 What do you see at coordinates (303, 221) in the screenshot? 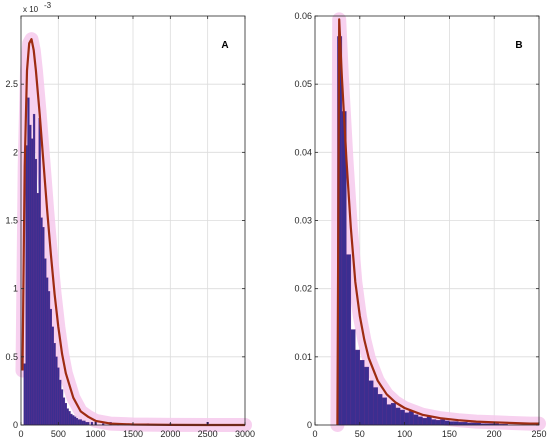
I see `y-tick-label: 0.03` at bounding box center [303, 221].